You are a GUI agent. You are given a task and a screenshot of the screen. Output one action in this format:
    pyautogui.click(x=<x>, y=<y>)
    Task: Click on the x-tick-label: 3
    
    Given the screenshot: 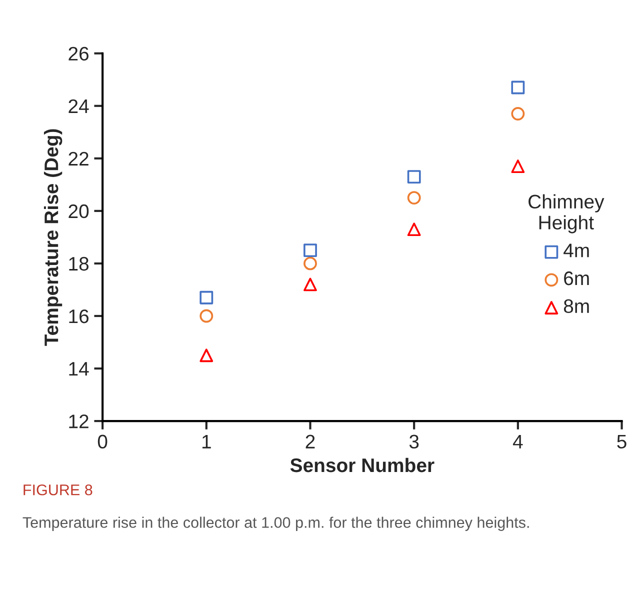 What is the action you would take?
    pyautogui.click(x=414, y=441)
    